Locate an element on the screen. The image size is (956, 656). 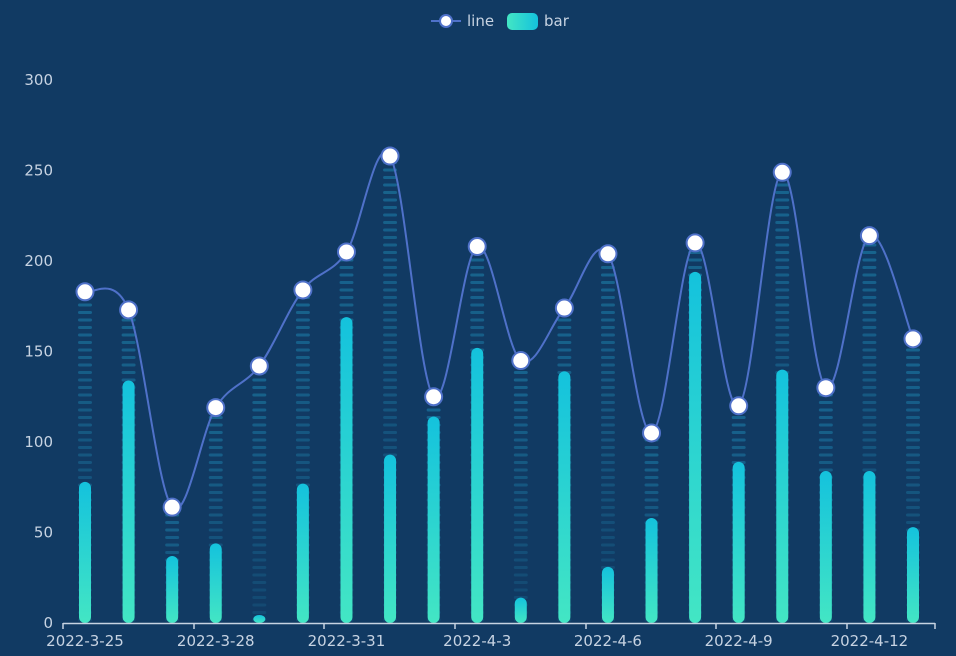
x-tick-label: 2022-4-3 is located at coordinates (477, 641).